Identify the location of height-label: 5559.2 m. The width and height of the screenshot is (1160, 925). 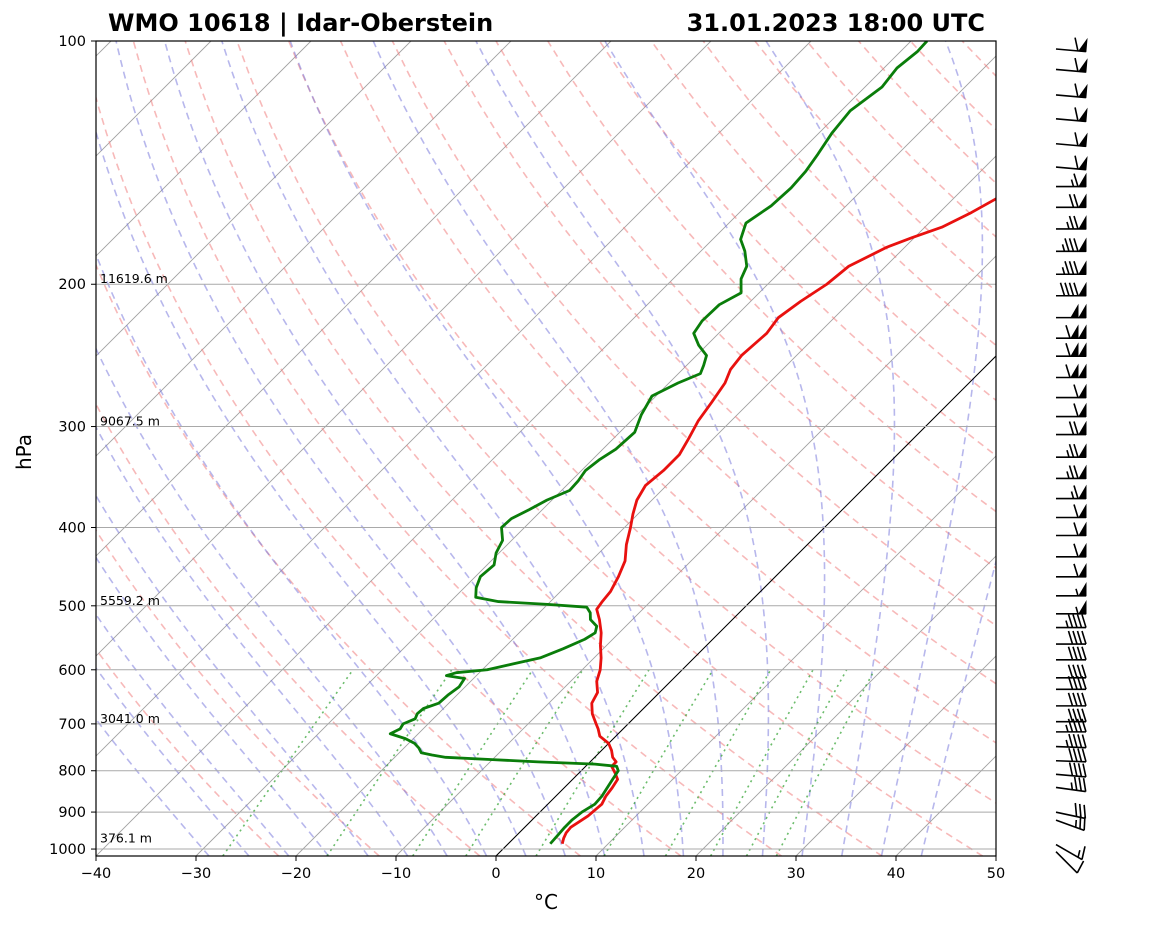
(130, 600).